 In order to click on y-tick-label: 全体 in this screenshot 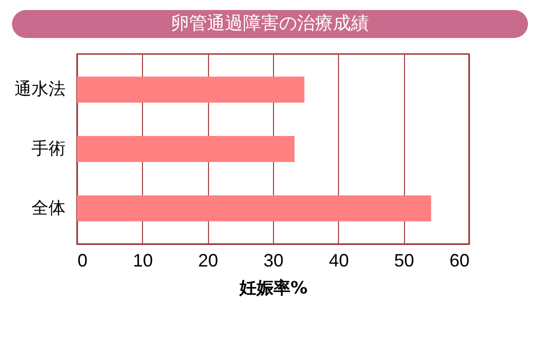, I will do `click(49, 208)`.